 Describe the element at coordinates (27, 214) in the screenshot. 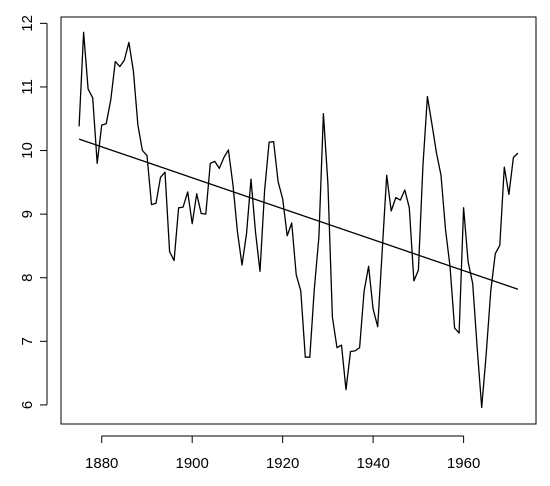

I see `y-tick-label-9: 9` at that location.